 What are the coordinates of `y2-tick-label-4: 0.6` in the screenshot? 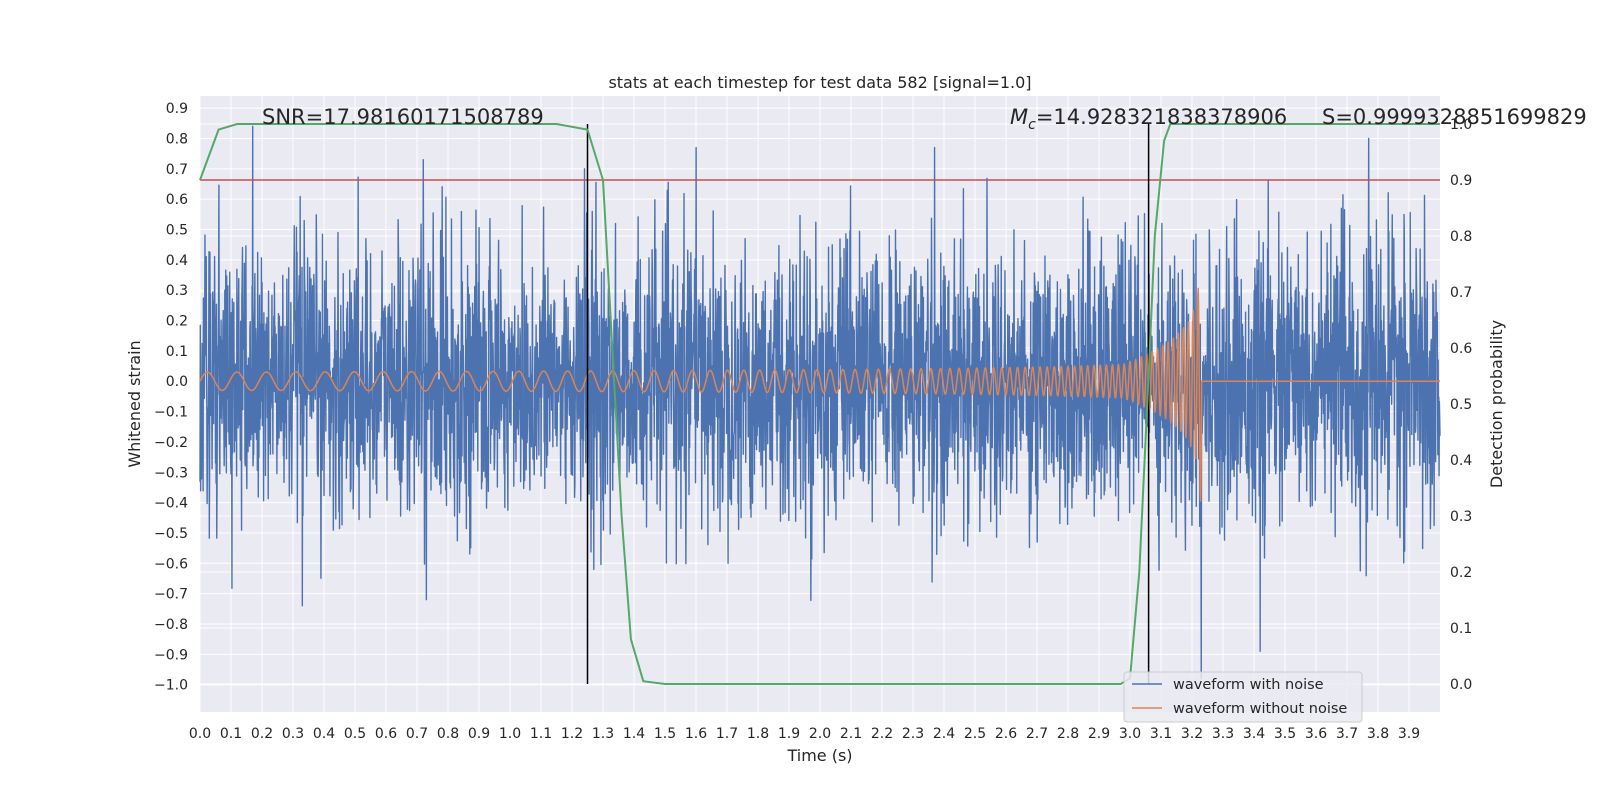 It's located at (1461, 349).